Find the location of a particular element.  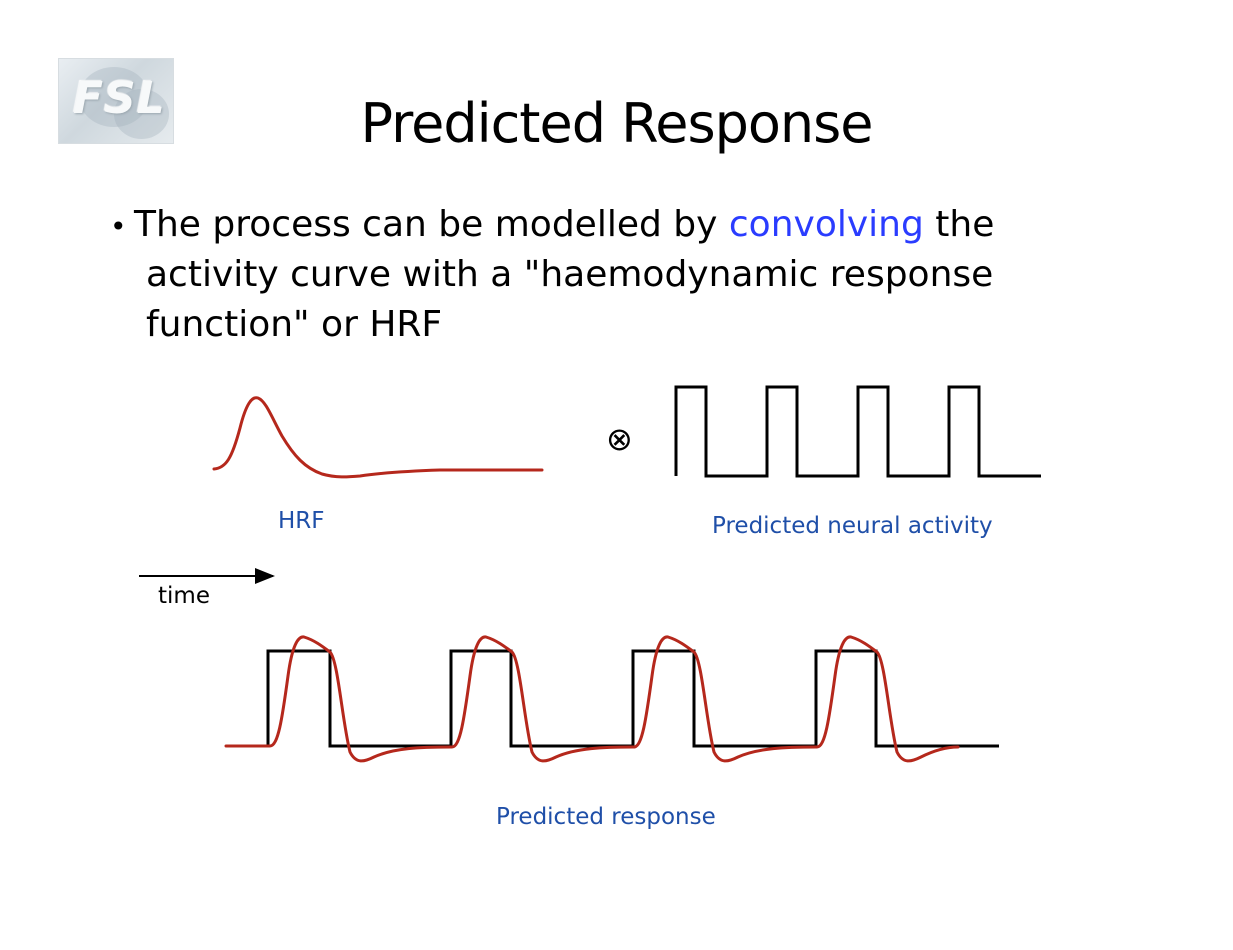

fsl-logo: FSL is located at coordinates (116, 101).